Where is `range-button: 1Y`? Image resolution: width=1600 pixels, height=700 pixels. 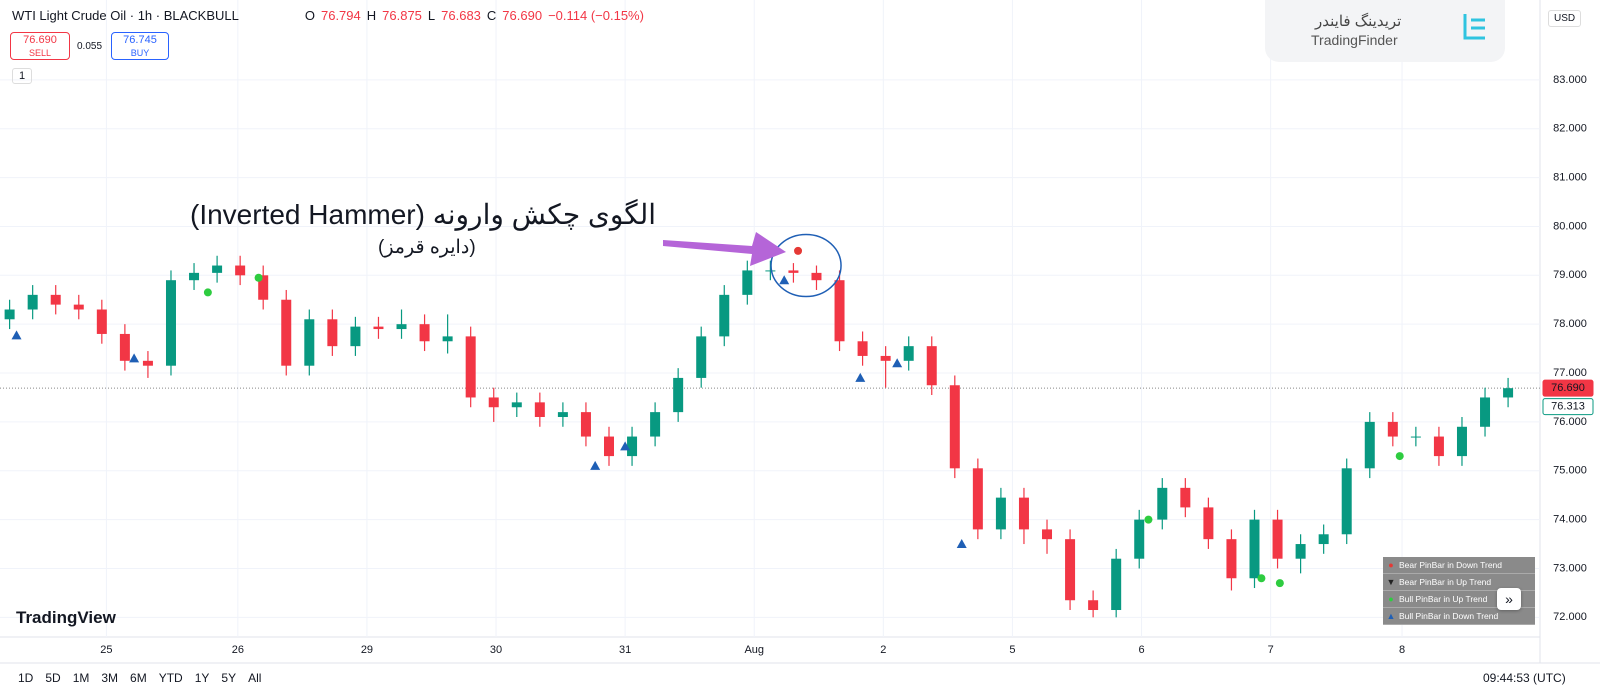 range-button: 1Y is located at coordinates (202, 678).